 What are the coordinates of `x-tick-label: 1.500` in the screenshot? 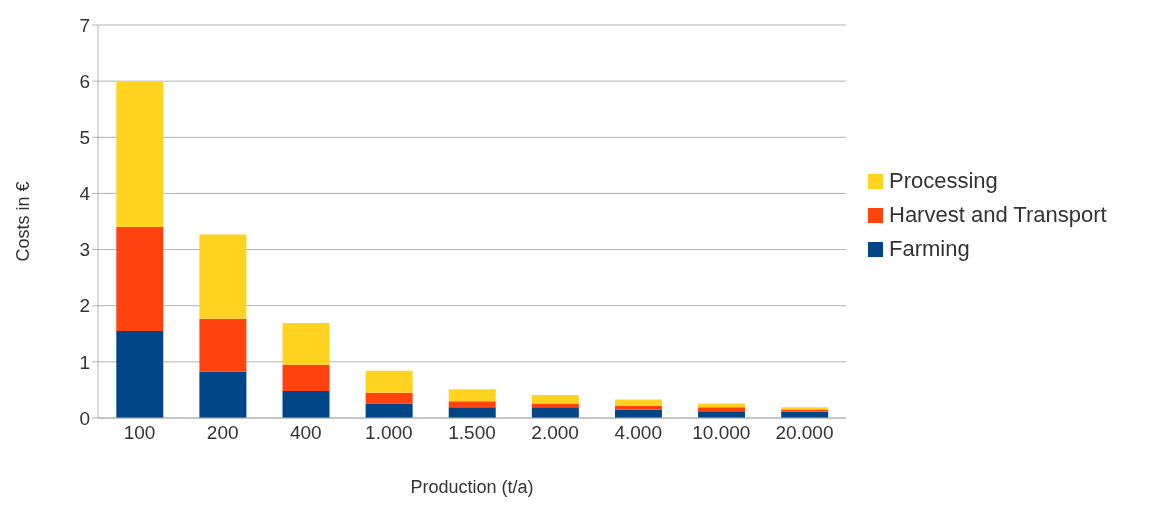 It's located at (472, 433).